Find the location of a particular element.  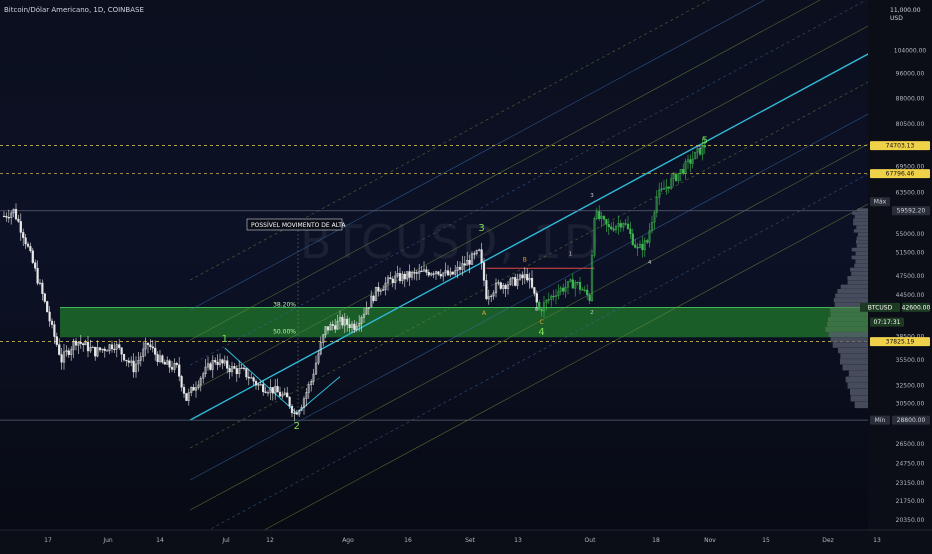

price-tag: 59592.20 is located at coordinates (911, 211).